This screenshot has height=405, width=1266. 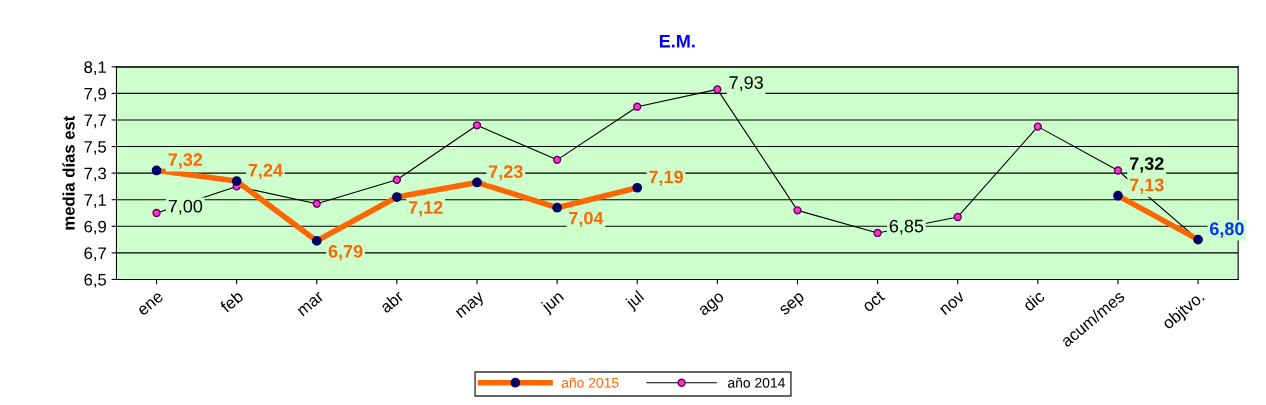 What do you see at coordinates (95, 280) in the screenshot?
I see `y-tick-label: 6,5` at bounding box center [95, 280].